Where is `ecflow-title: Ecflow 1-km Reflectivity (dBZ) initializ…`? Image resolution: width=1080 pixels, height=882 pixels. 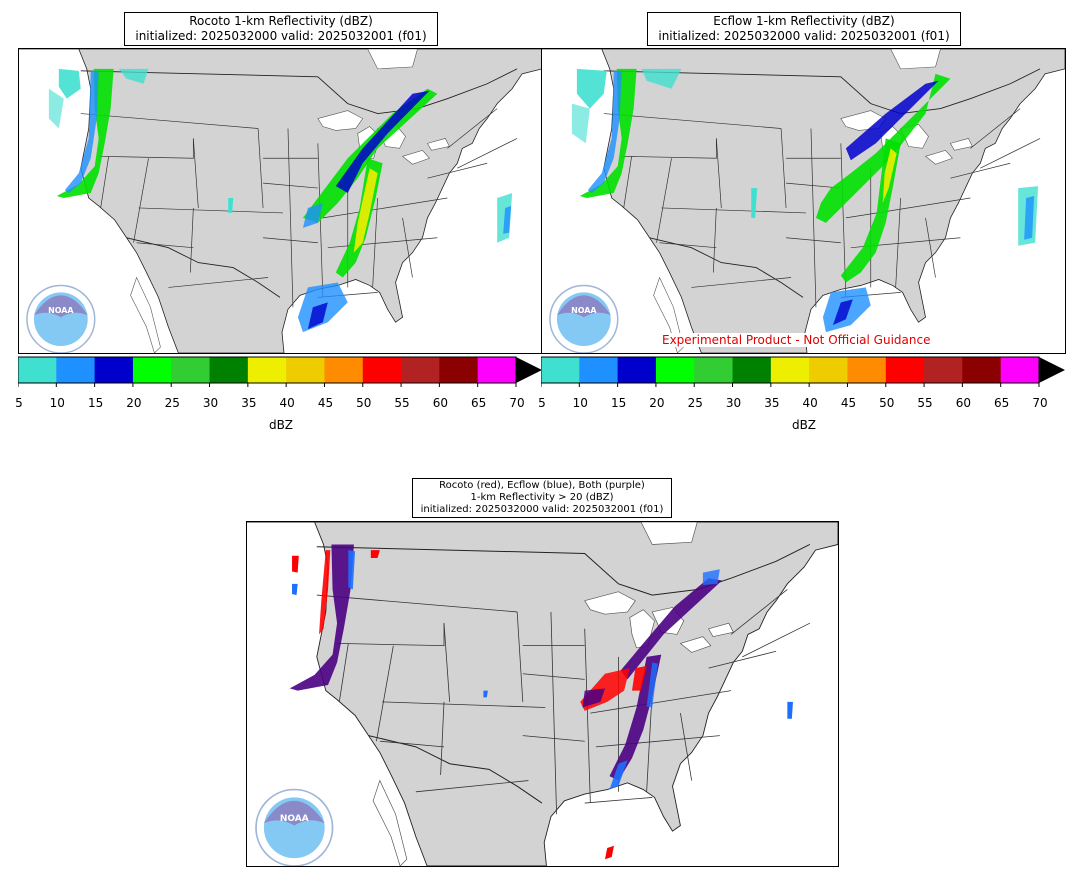
ecflow-title: Ecflow 1-km Reflectivity (dBZ) initializ… is located at coordinates (804, 29).